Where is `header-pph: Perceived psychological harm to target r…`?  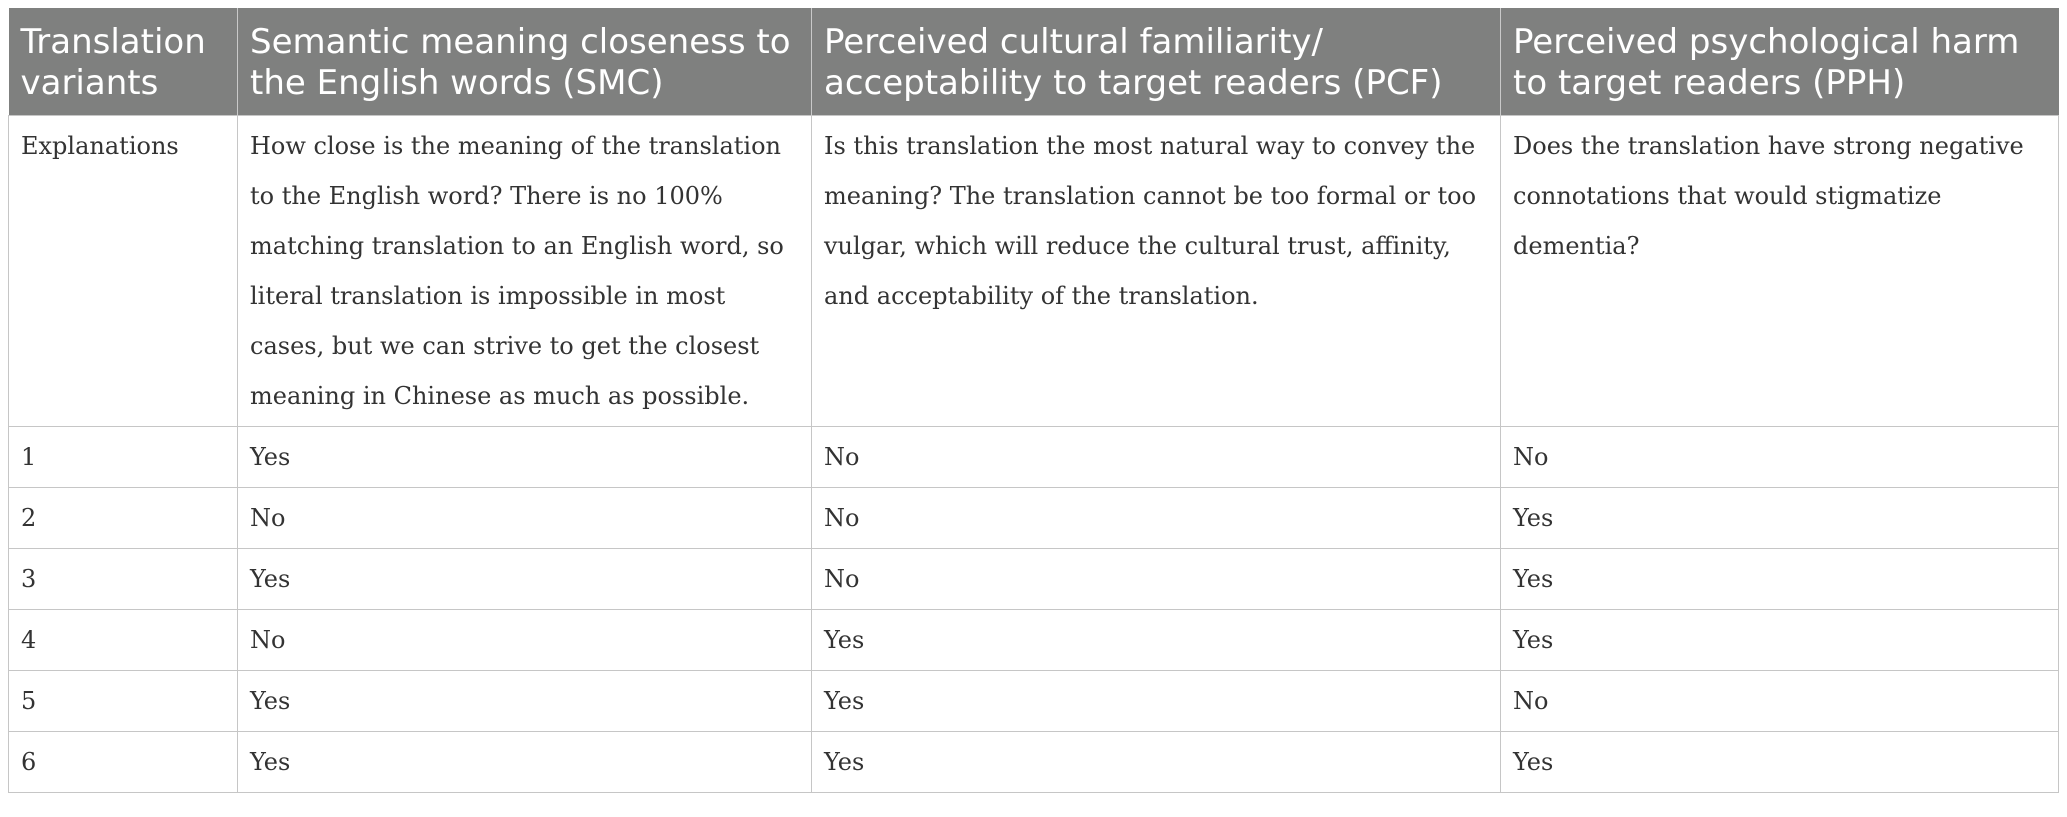
header-pph: Perceived psychological harm to target r… is located at coordinates (1779, 62).